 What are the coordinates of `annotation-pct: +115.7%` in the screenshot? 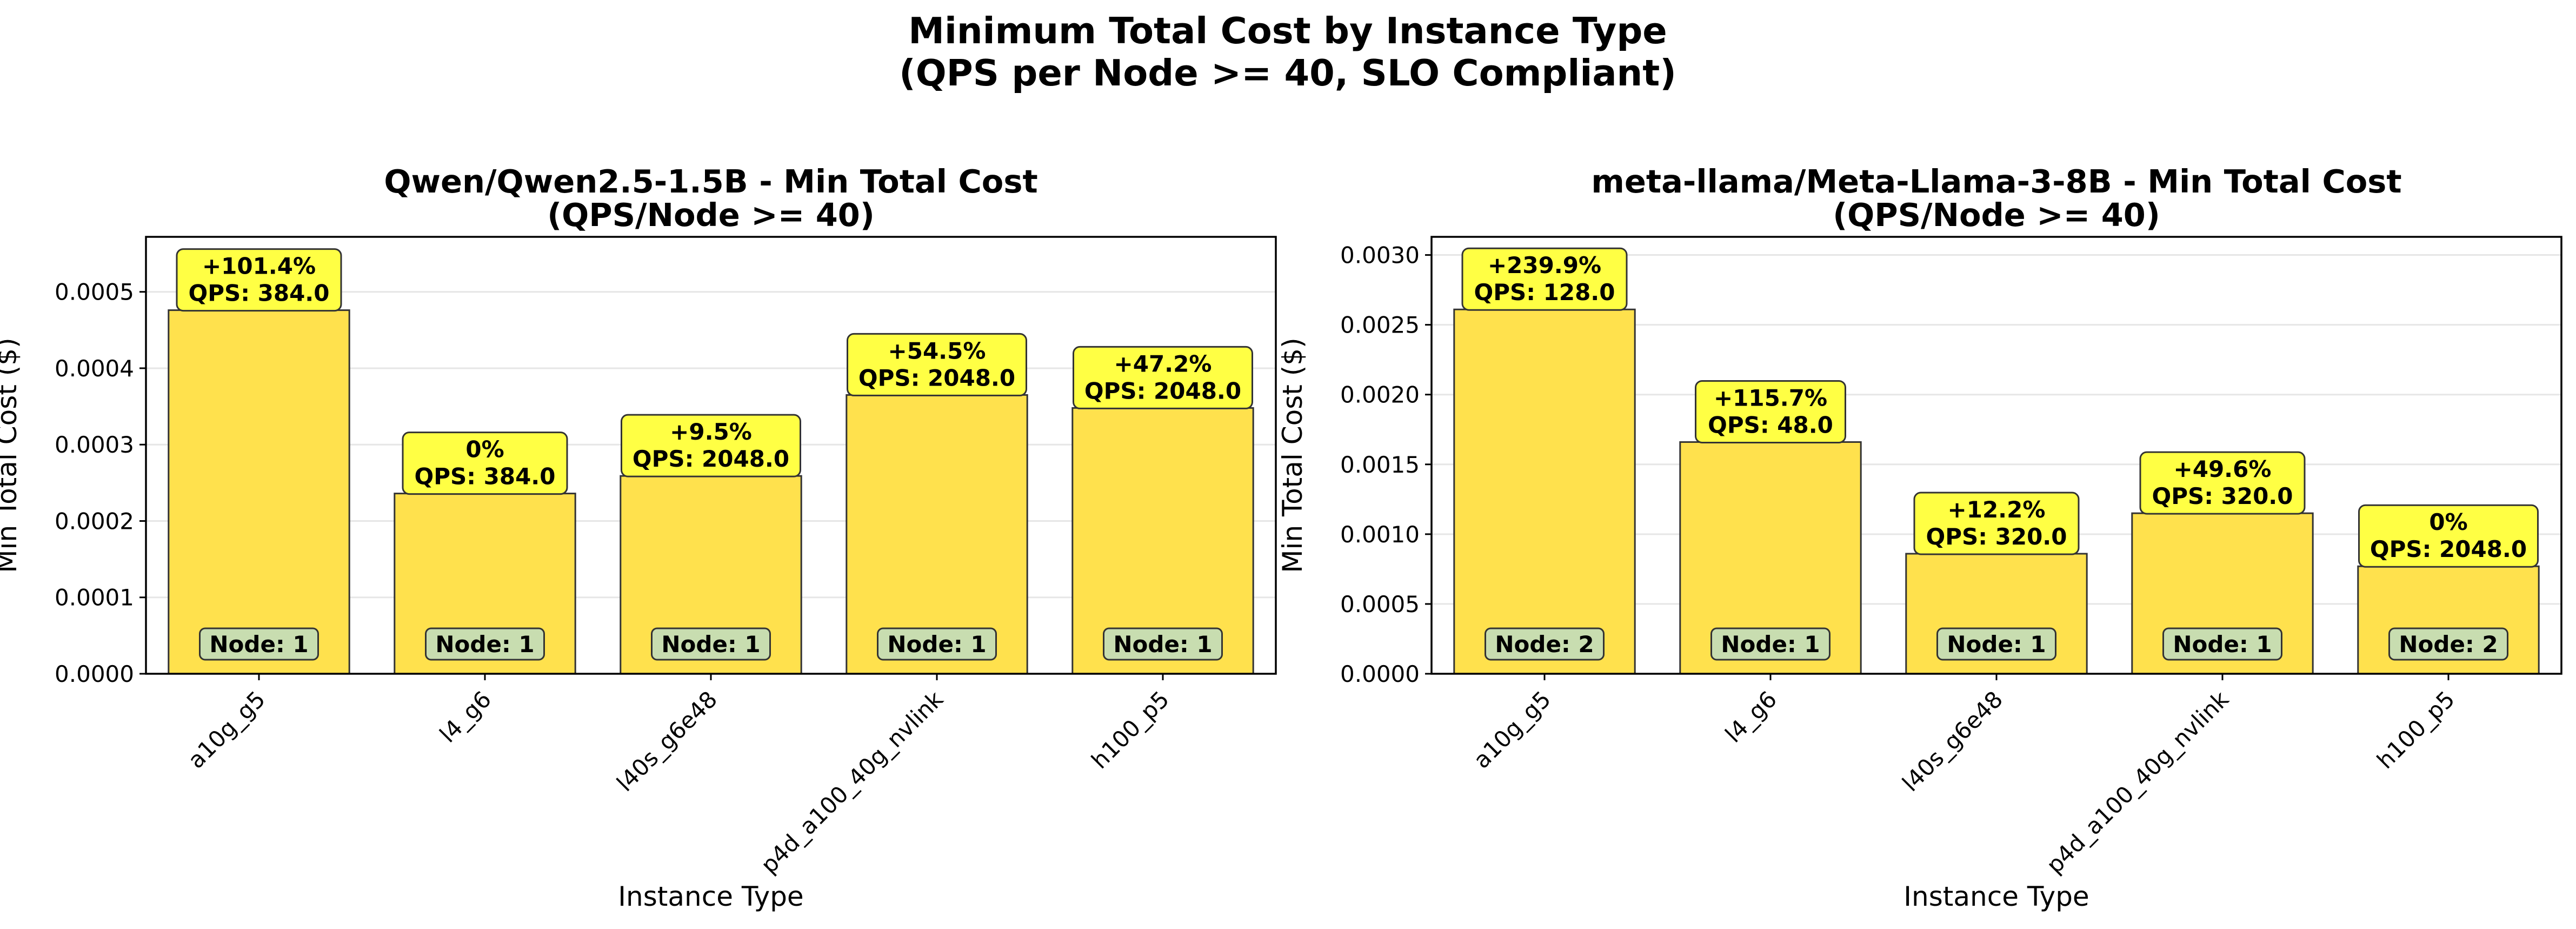 It's located at (1770, 397).